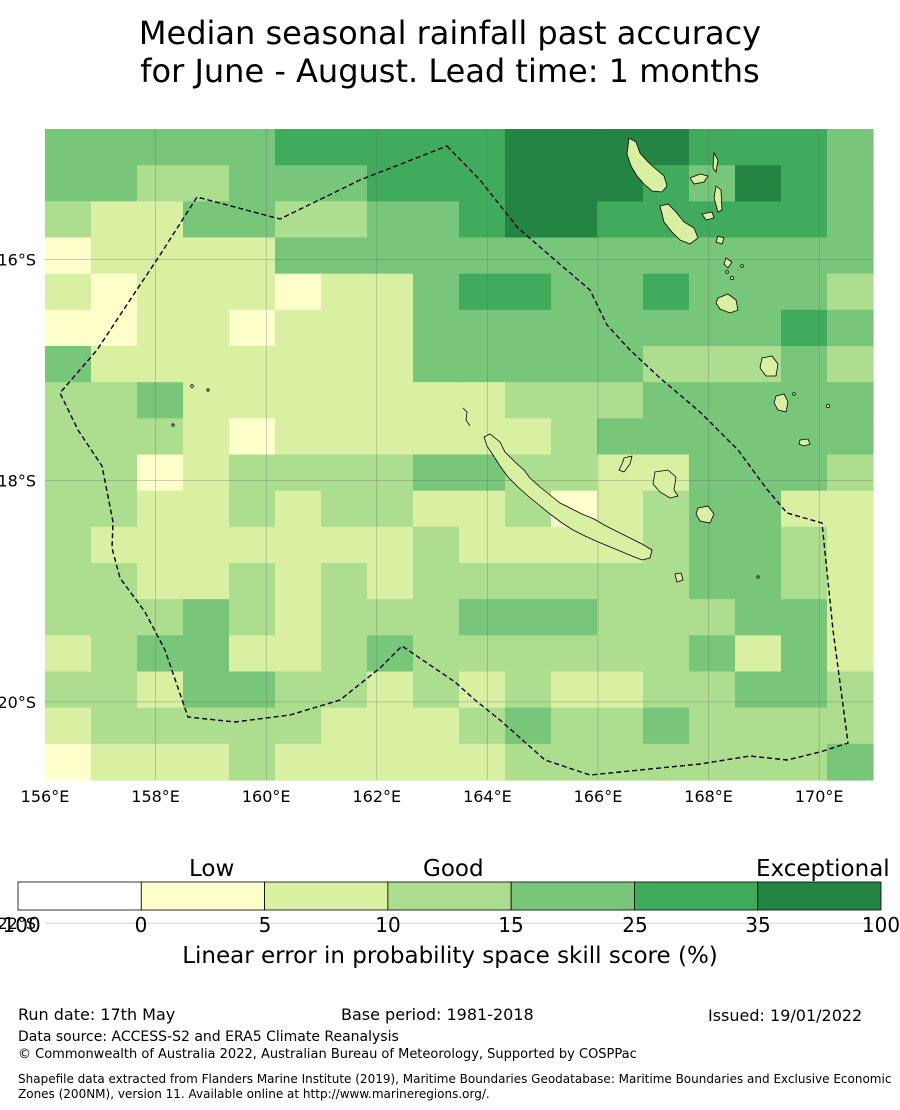  What do you see at coordinates (568, 497) in the screenshot?
I see `new-caledonia-island` at bounding box center [568, 497].